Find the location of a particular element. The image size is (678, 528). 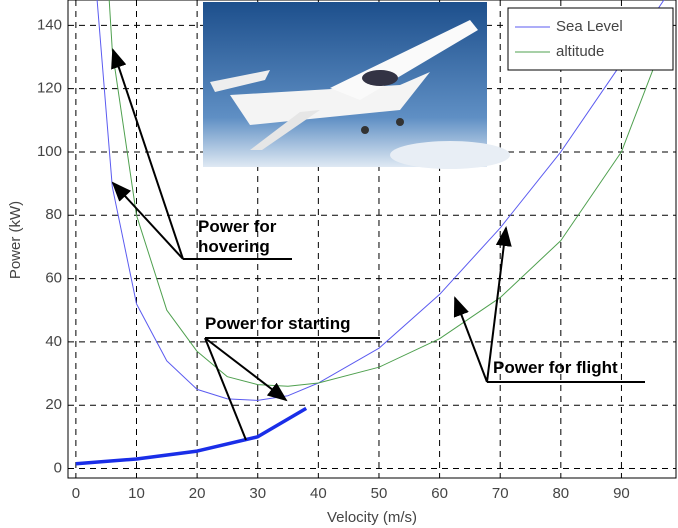

x-tick-label: 20 is located at coordinates (197, 493).